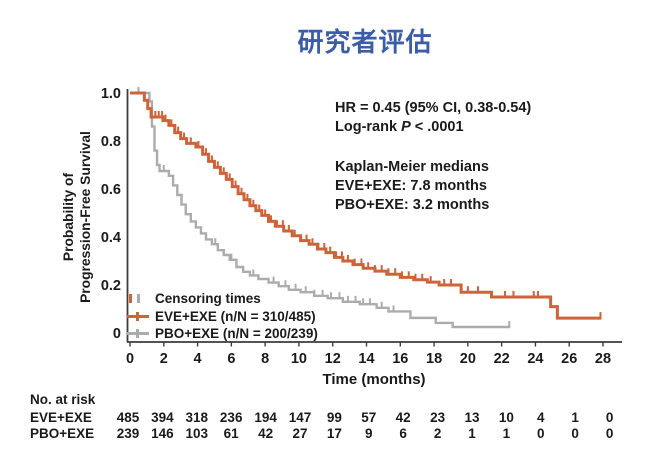  I want to click on y-tick-label: 0, so click(117, 334).